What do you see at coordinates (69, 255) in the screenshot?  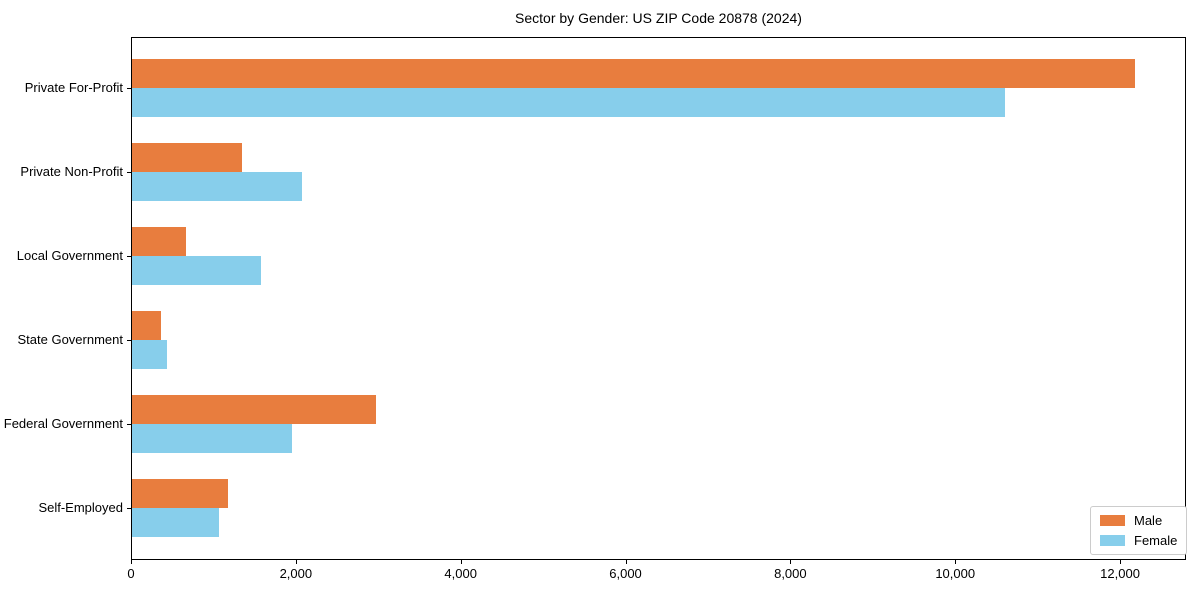 I see `y-tick-label: Local Government` at bounding box center [69, 255].